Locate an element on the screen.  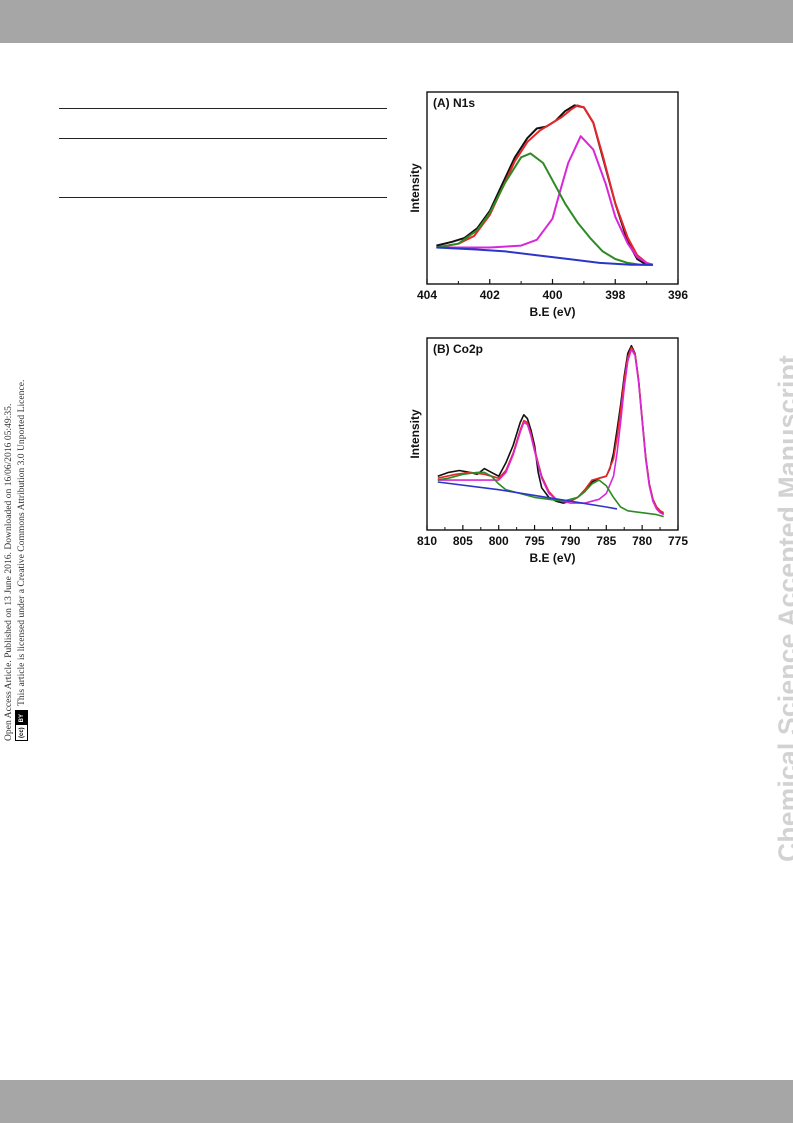
chart-title: (A) N1s is located at coordinates (454, 103).